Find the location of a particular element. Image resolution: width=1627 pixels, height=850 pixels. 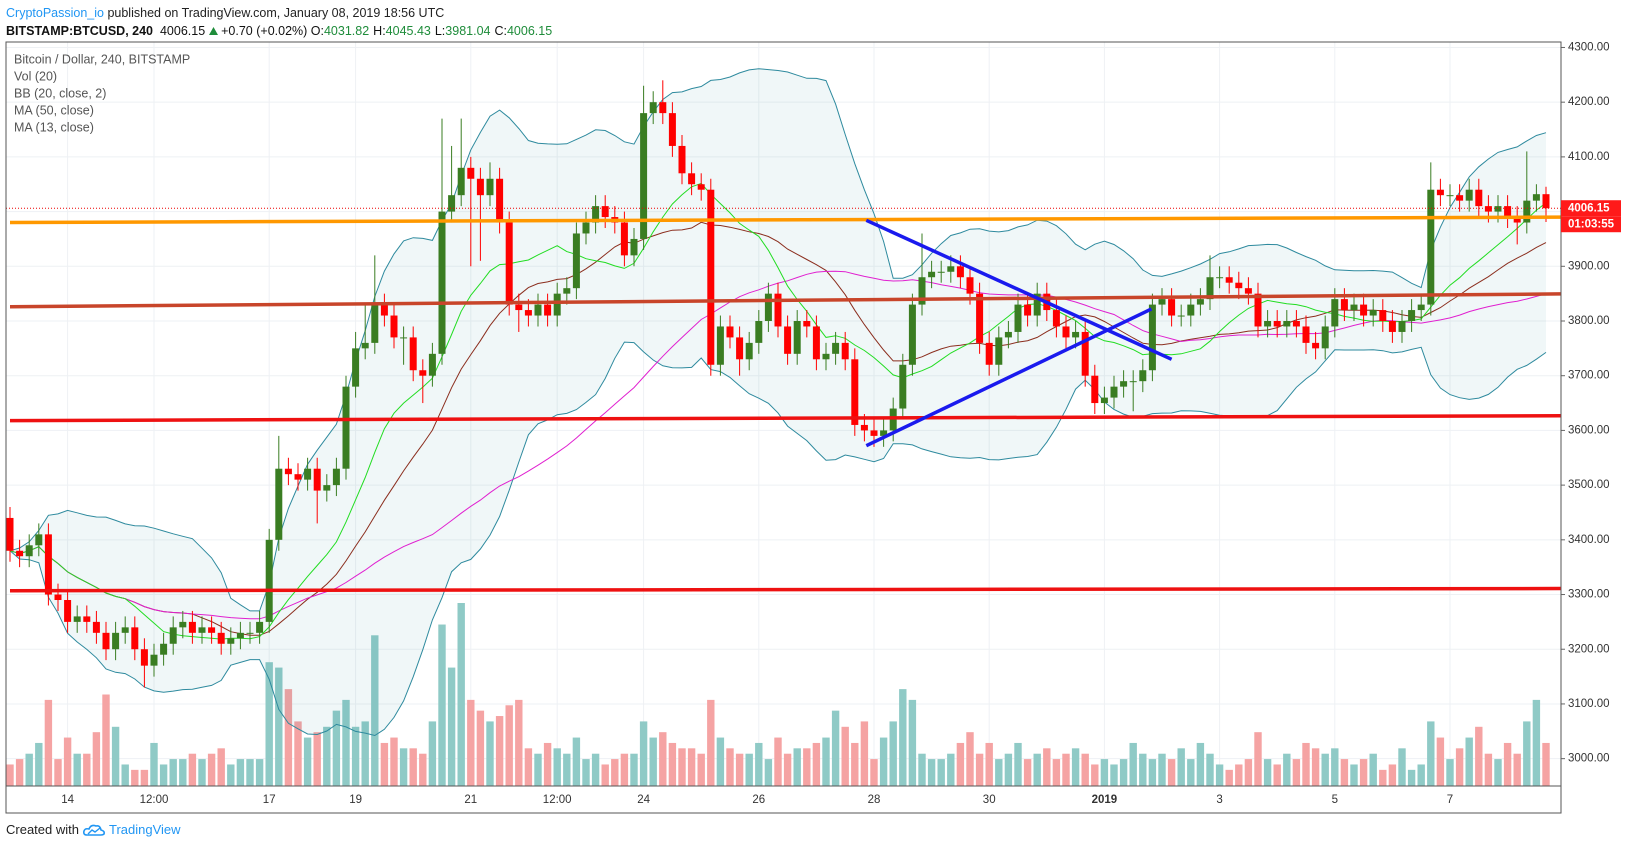

x-tick-label: 17 is located at coordinates (269, 800).